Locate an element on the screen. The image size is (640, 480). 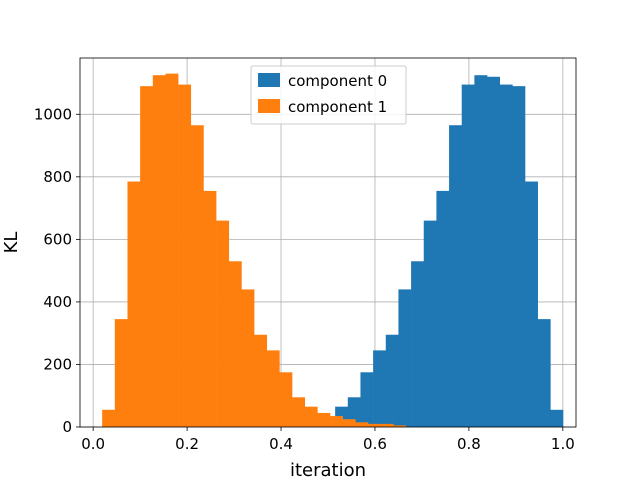
y-tick-label: 200 is located at coordinates (57, 364).